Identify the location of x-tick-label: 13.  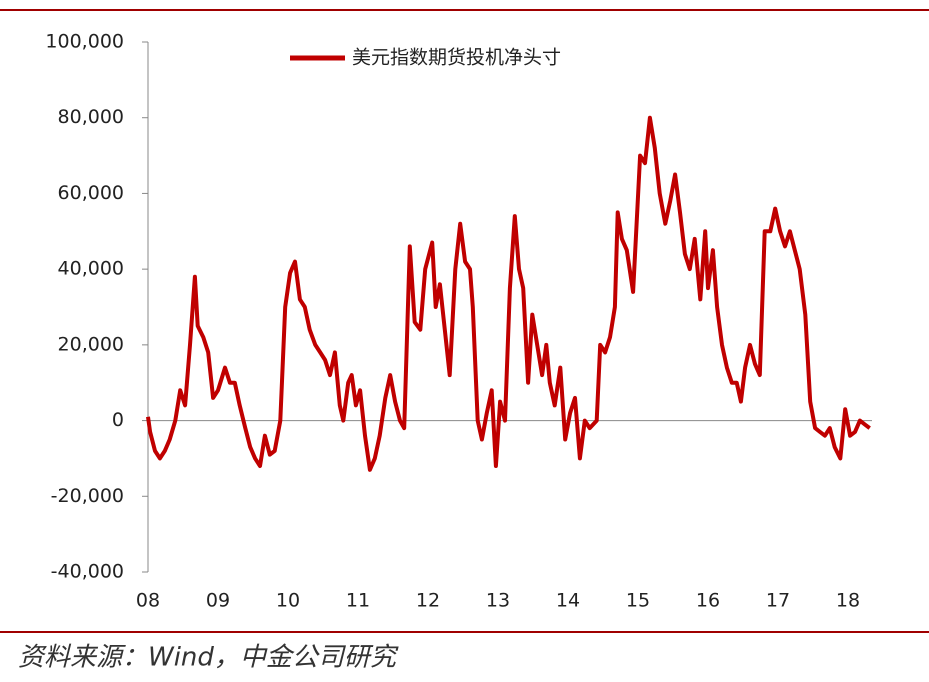
(498, 601).